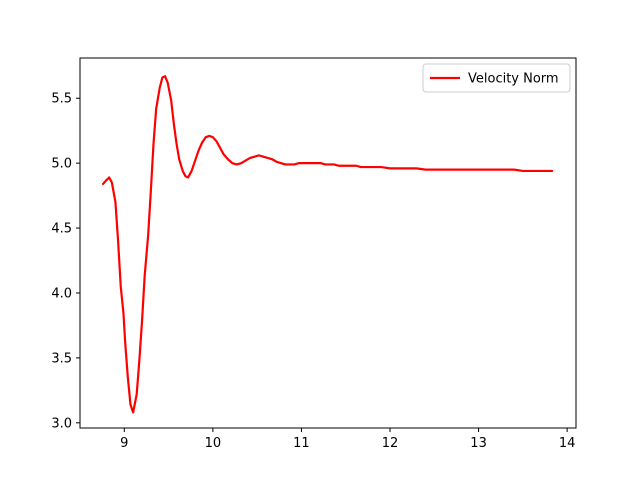 Image resolution: width=640 pixels, height=480 pixels. I want to click on y-tick-label: 3.5, so click(61, 358).